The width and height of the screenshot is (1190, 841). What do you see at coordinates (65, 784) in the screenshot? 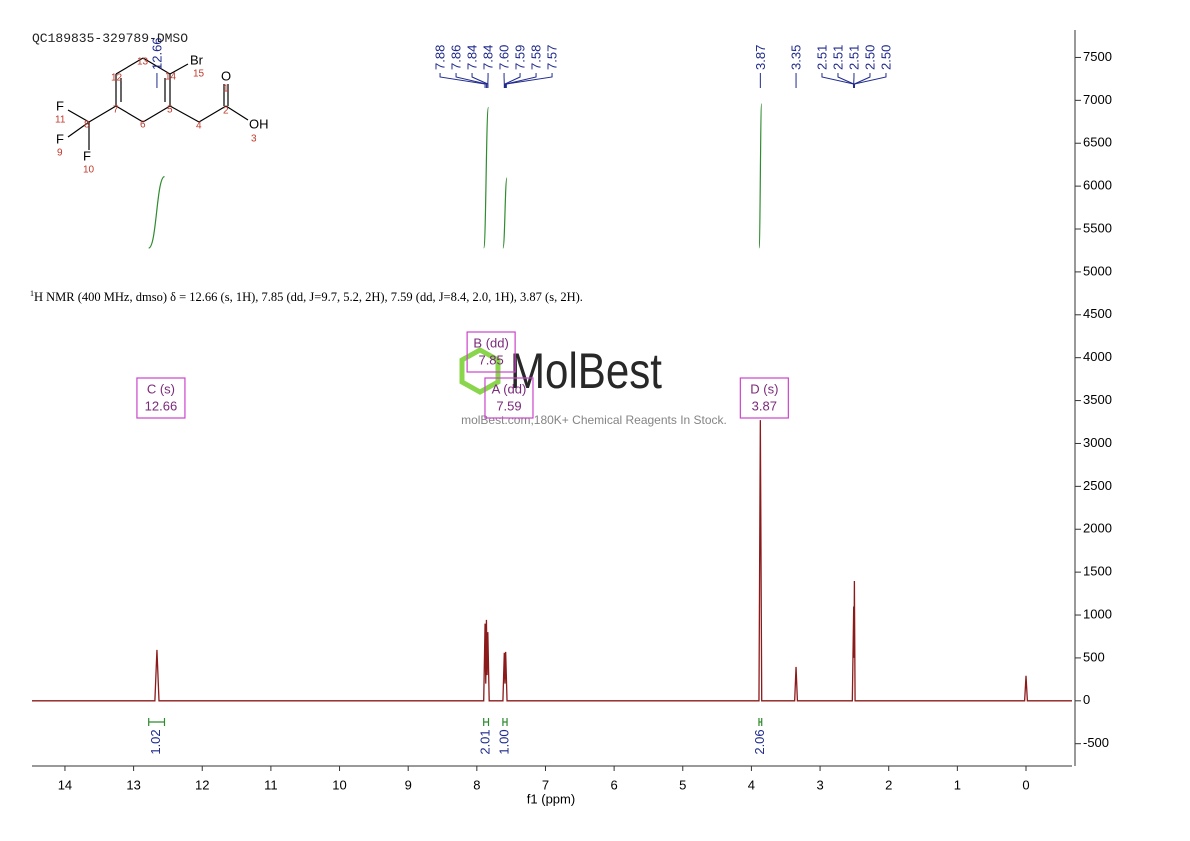
I see `x-tick-label: 14` at bounding box center [65, 784].